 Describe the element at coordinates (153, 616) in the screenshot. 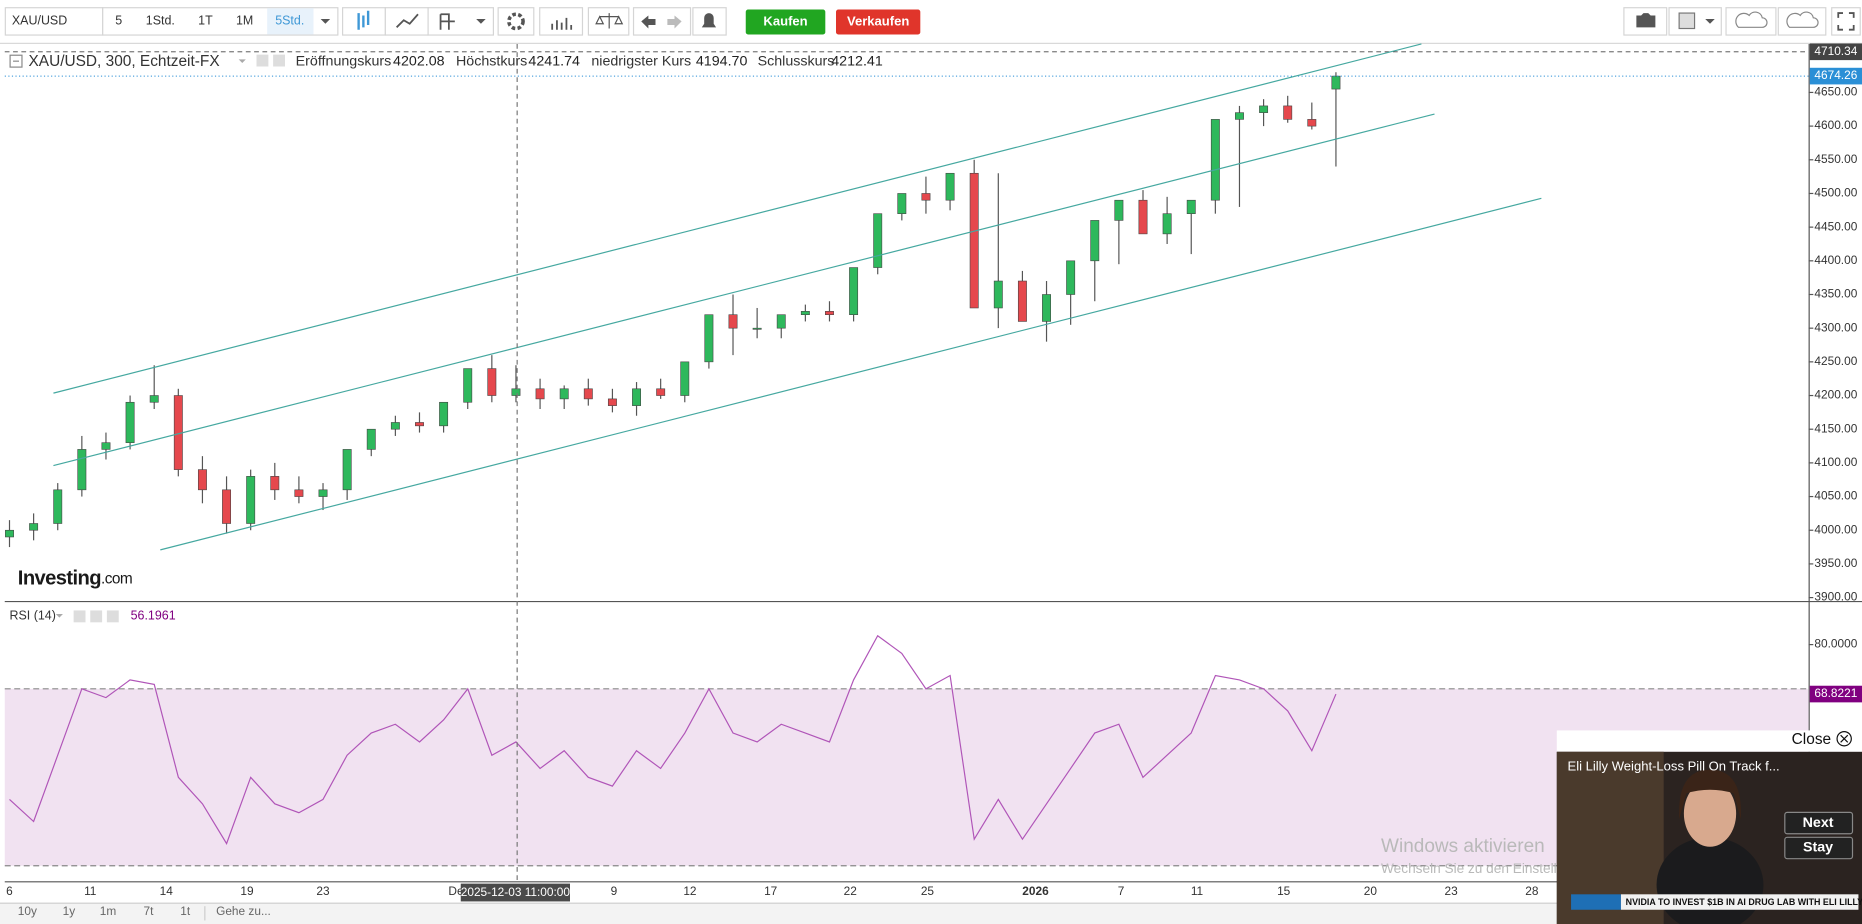

I see `rsi-value: 56.1961` at that location.